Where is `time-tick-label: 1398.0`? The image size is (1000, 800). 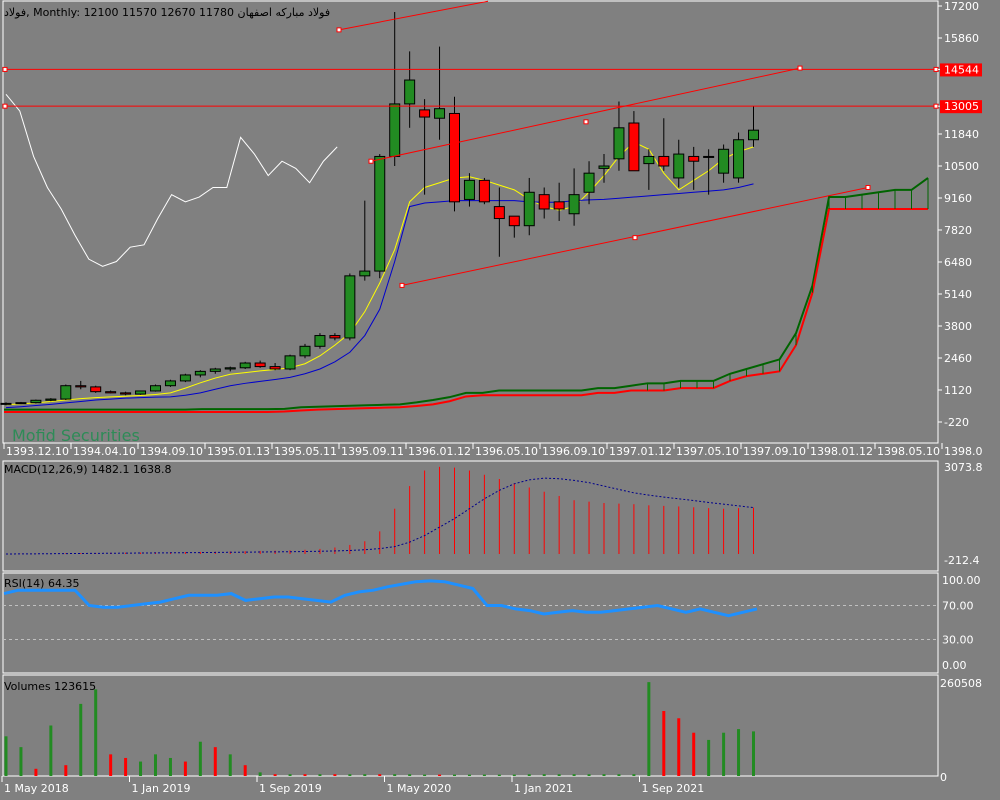 time-tick-label: 1398.0 is located at coordinates (963, 451).